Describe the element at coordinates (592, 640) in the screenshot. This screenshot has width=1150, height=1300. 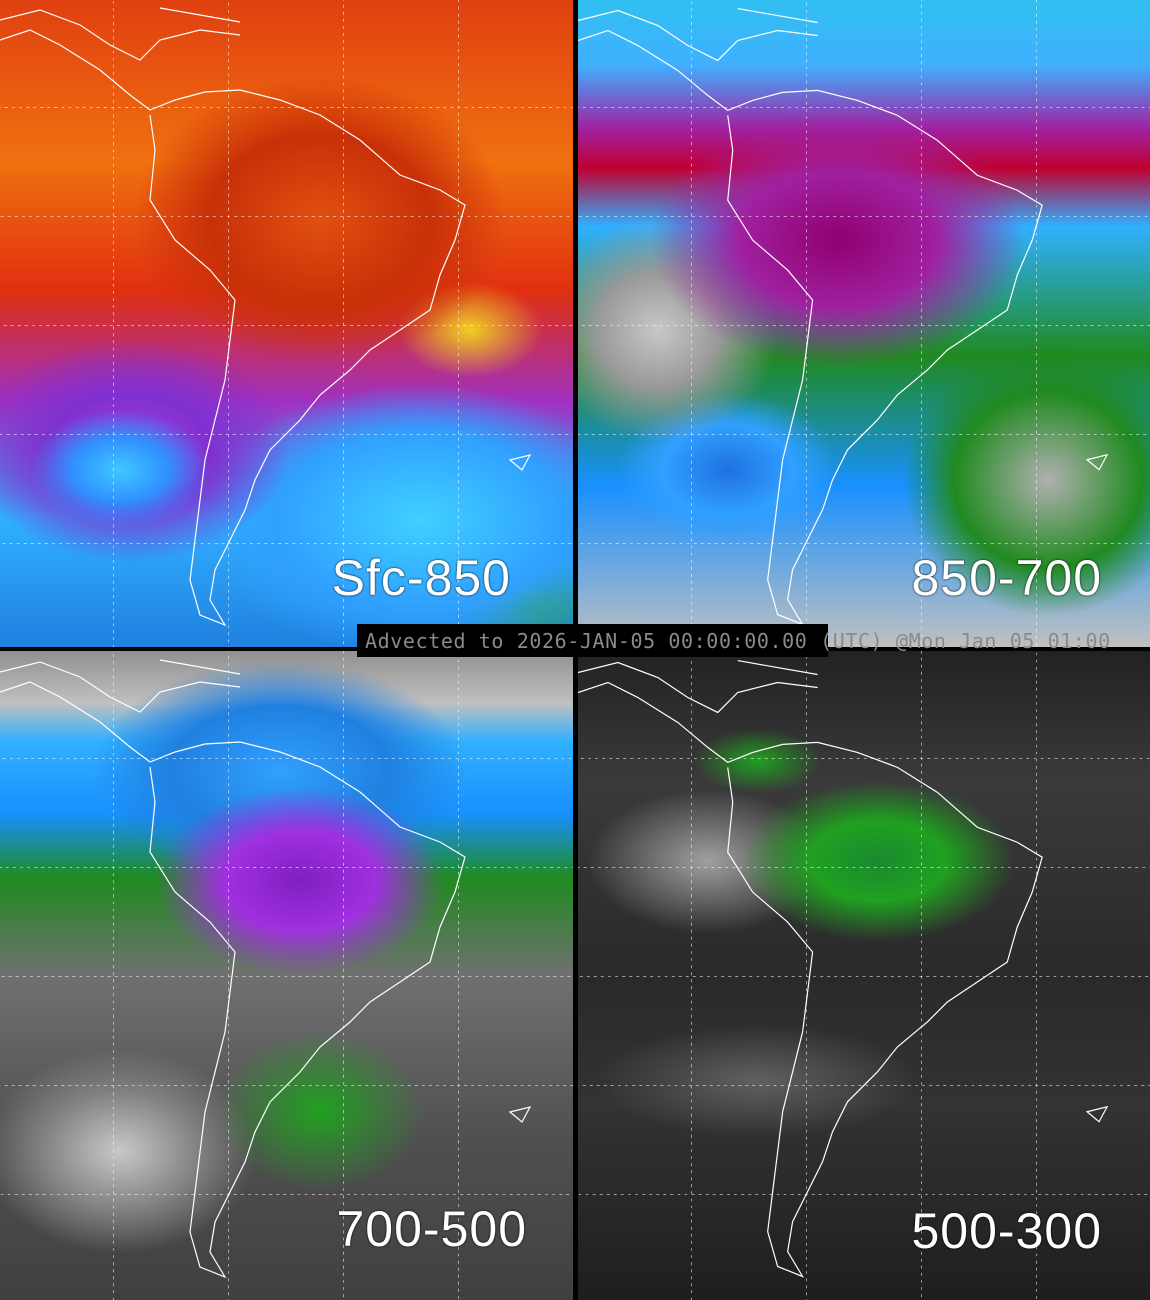
I see `banner-background` at that location.